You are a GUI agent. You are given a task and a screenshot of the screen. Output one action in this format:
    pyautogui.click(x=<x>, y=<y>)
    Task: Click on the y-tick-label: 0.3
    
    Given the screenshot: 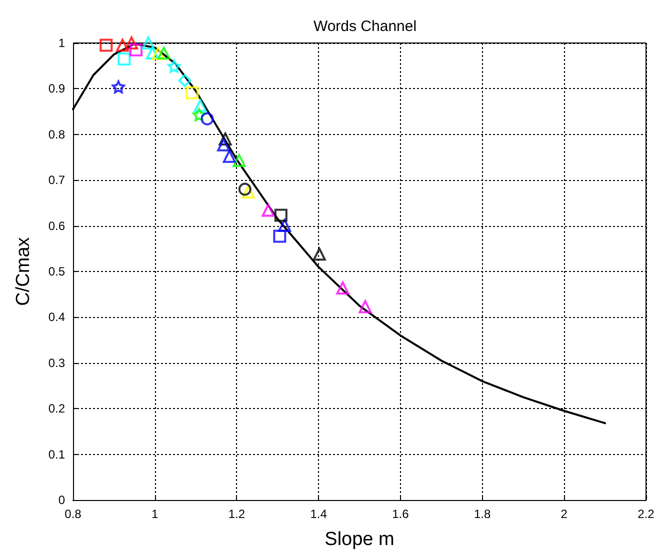 What is the action you would take?
    pyautogui.click(x=57, y=363)
    